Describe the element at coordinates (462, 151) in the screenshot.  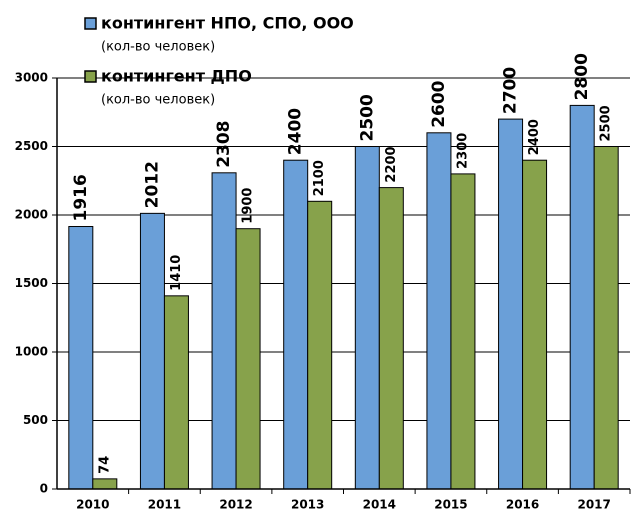
I see `value-label: 2300` at that location.